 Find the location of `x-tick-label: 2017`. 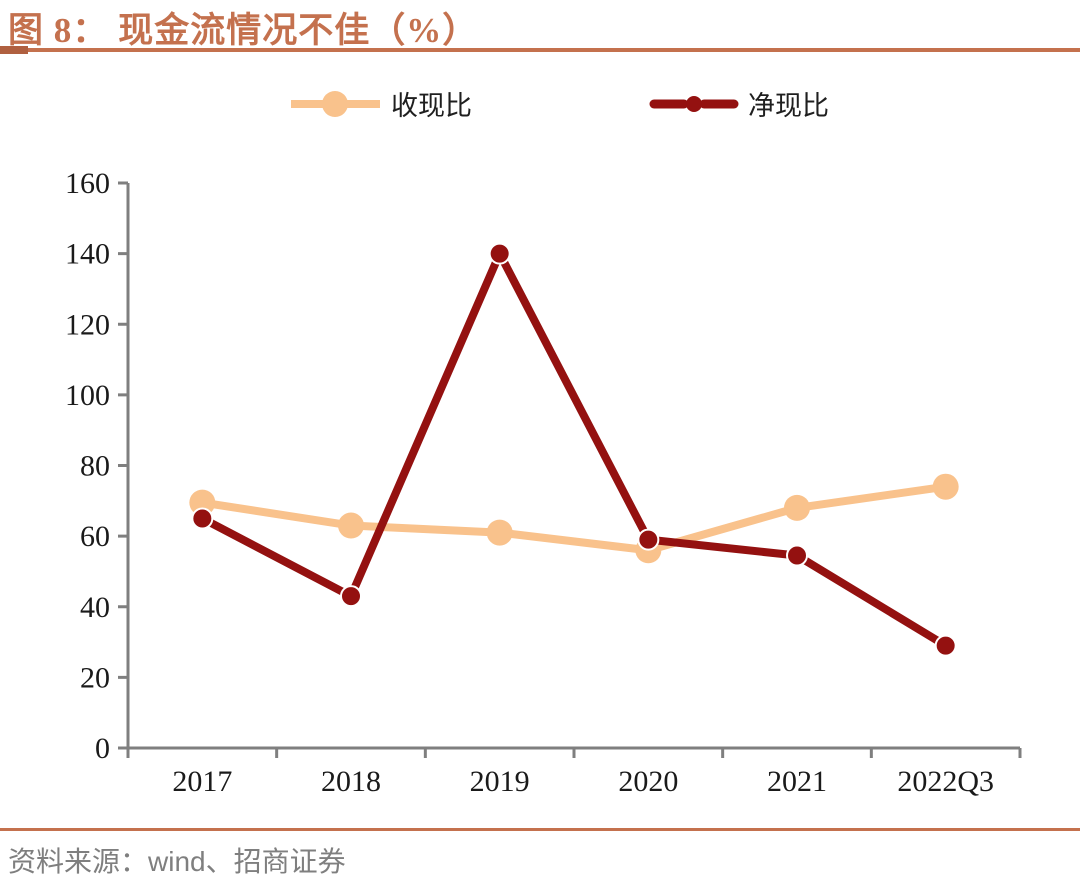

x-tick-label: 2017 is located at coordinates (202, 781).